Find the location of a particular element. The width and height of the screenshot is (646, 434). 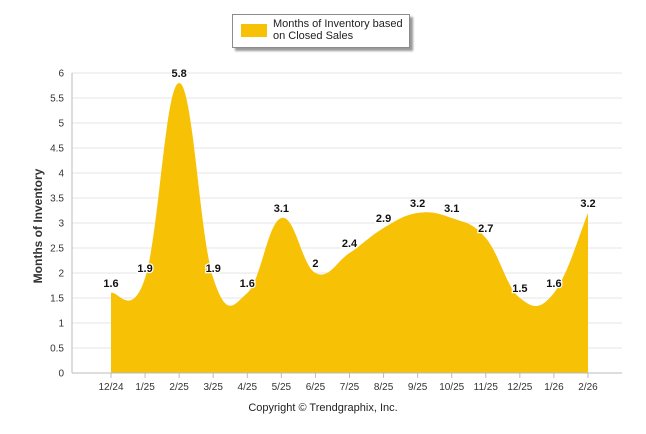

data-label: 5.8 is located at coordinates (178, 74).